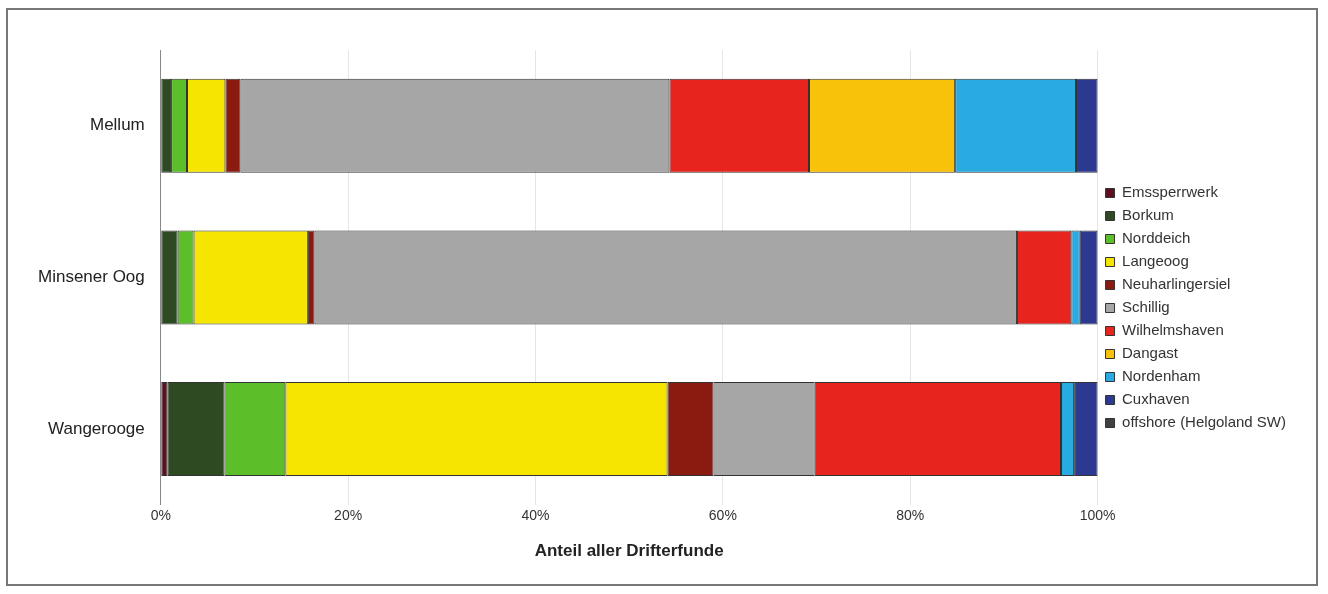 This screenshot has height=594, width=1328. Describe the element at coordinates (1146, 307) in the screenshot. I see `legend-label: Schillig` at that location.